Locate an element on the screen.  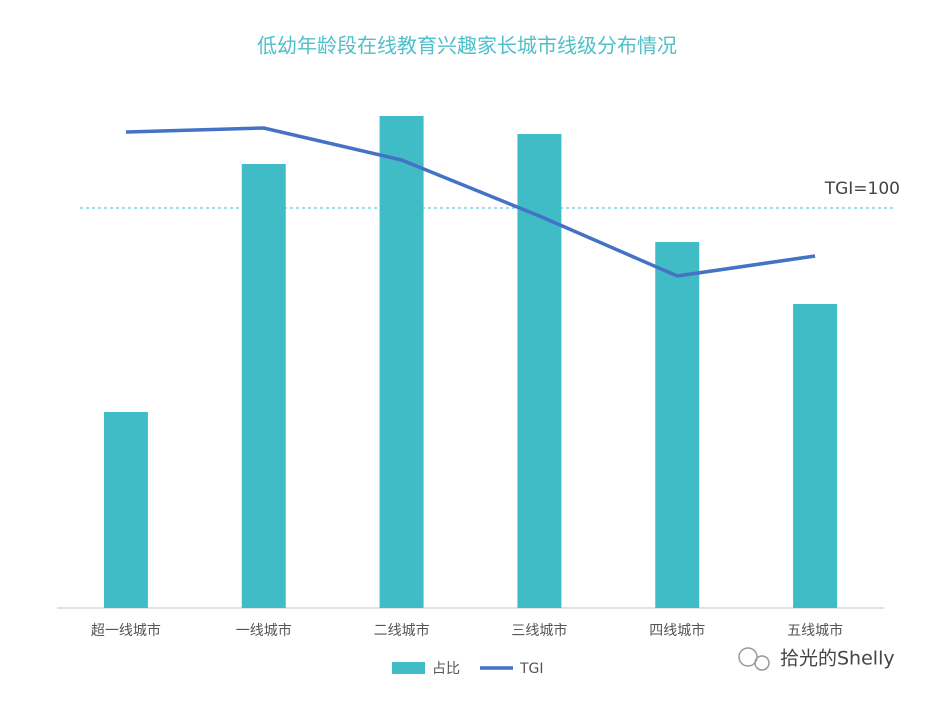
chart-title: 低幼年龄段在线教育兴趣家长城市线级分布情况 is located at coordinates (467, 46).